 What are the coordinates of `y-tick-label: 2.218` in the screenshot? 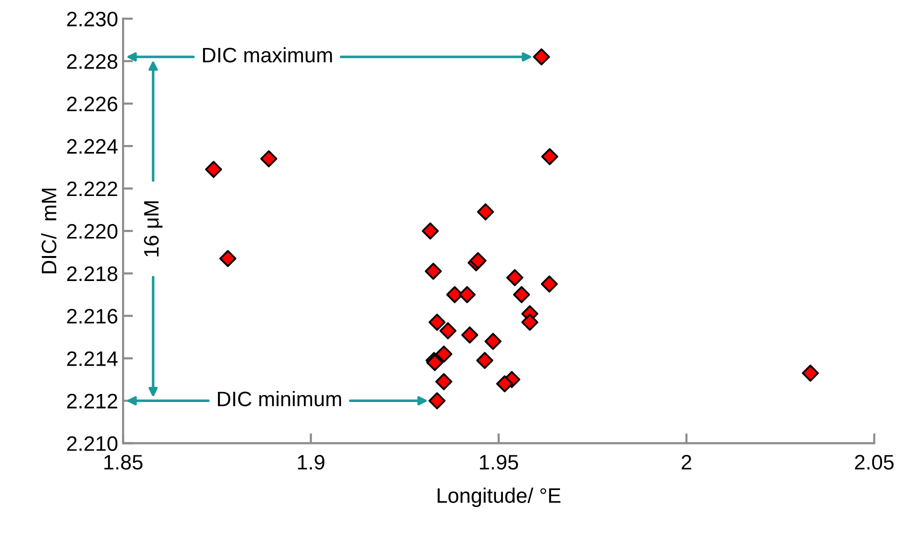 It's located at (92, 274).